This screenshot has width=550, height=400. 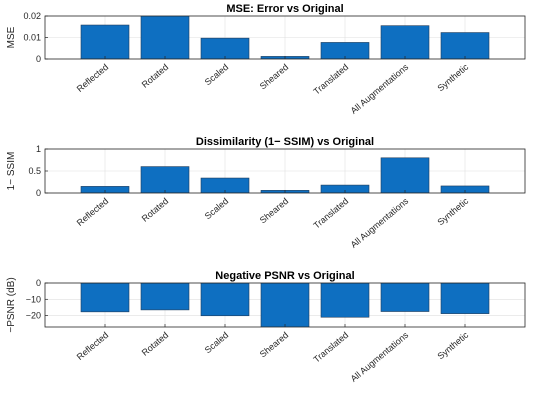 I want to click on y-tick-label: −20, so click(x=33, y=316).